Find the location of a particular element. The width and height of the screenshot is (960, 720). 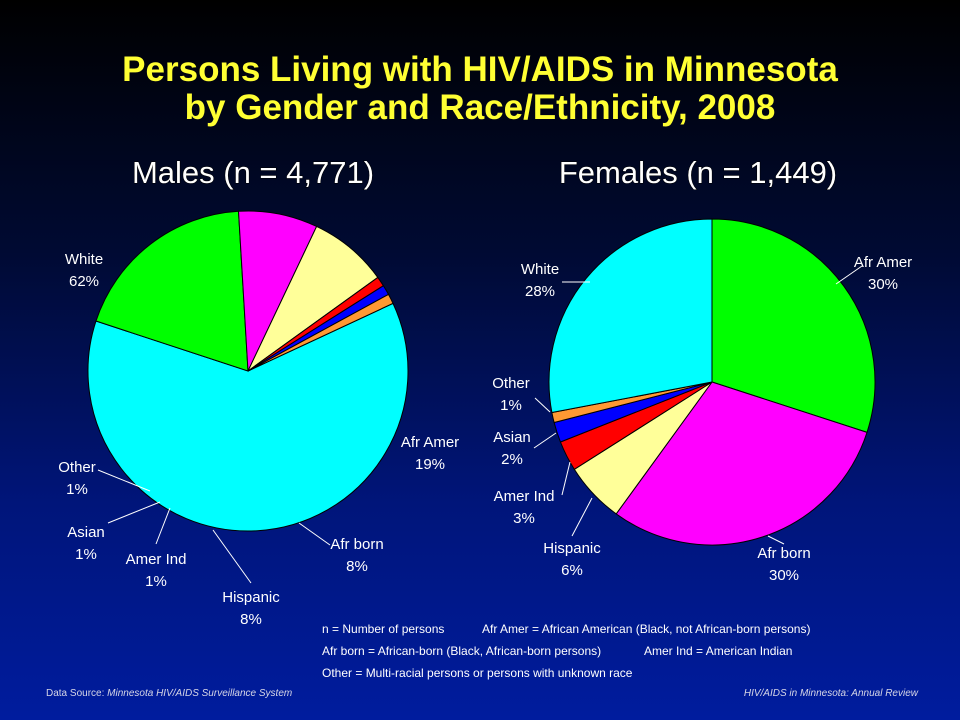

females-slice-label: Asian is located at coordinates (512, 437).